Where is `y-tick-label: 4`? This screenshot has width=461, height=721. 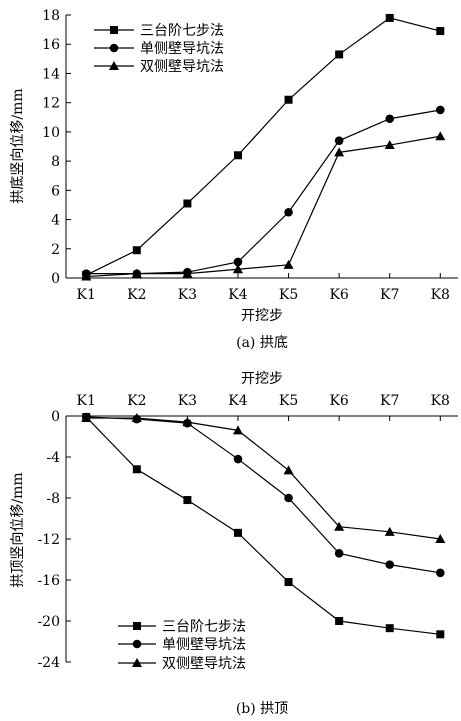 y-tick-label: 4 is located at coordinates (55, 221).